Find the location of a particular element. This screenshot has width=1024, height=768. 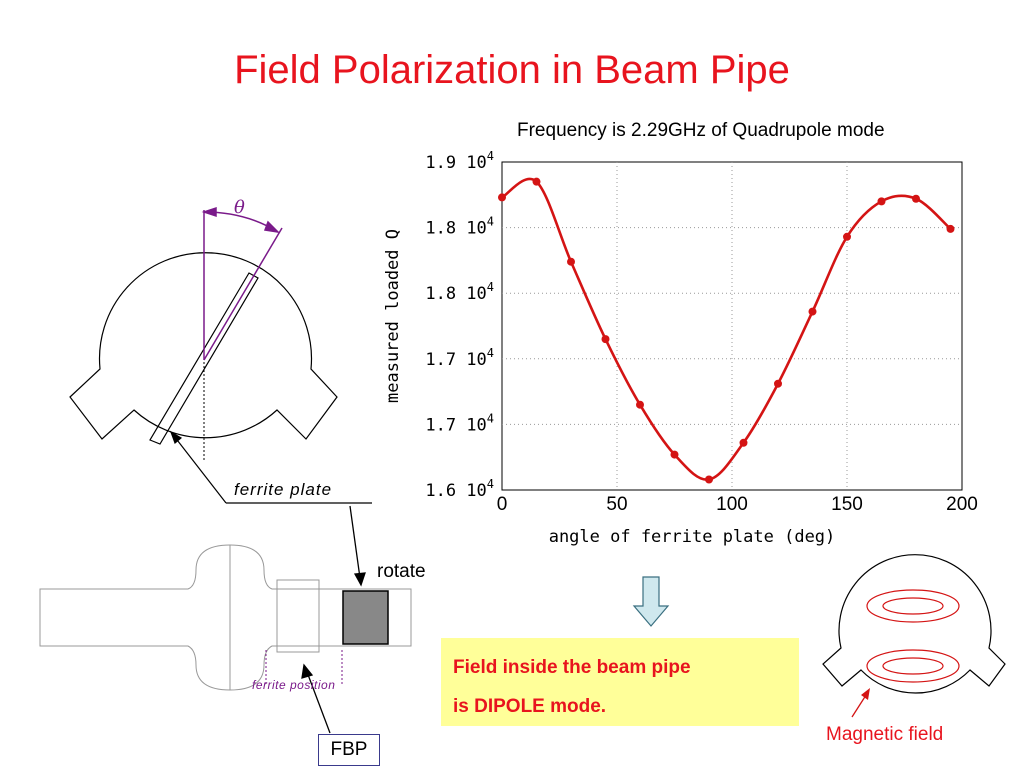

x-tick-label: 150 is located at coordinates (847, 504).